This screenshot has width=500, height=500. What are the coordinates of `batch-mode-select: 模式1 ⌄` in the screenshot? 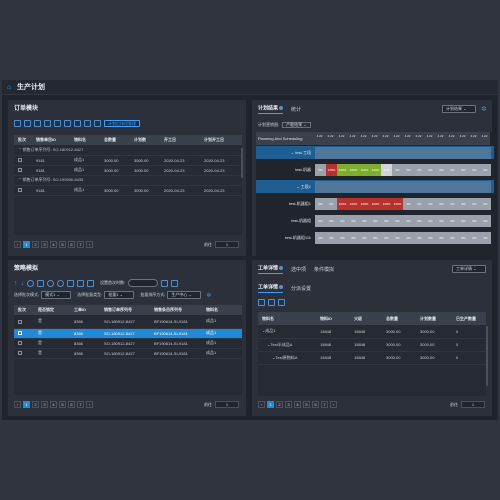 It's located at (56, 295).